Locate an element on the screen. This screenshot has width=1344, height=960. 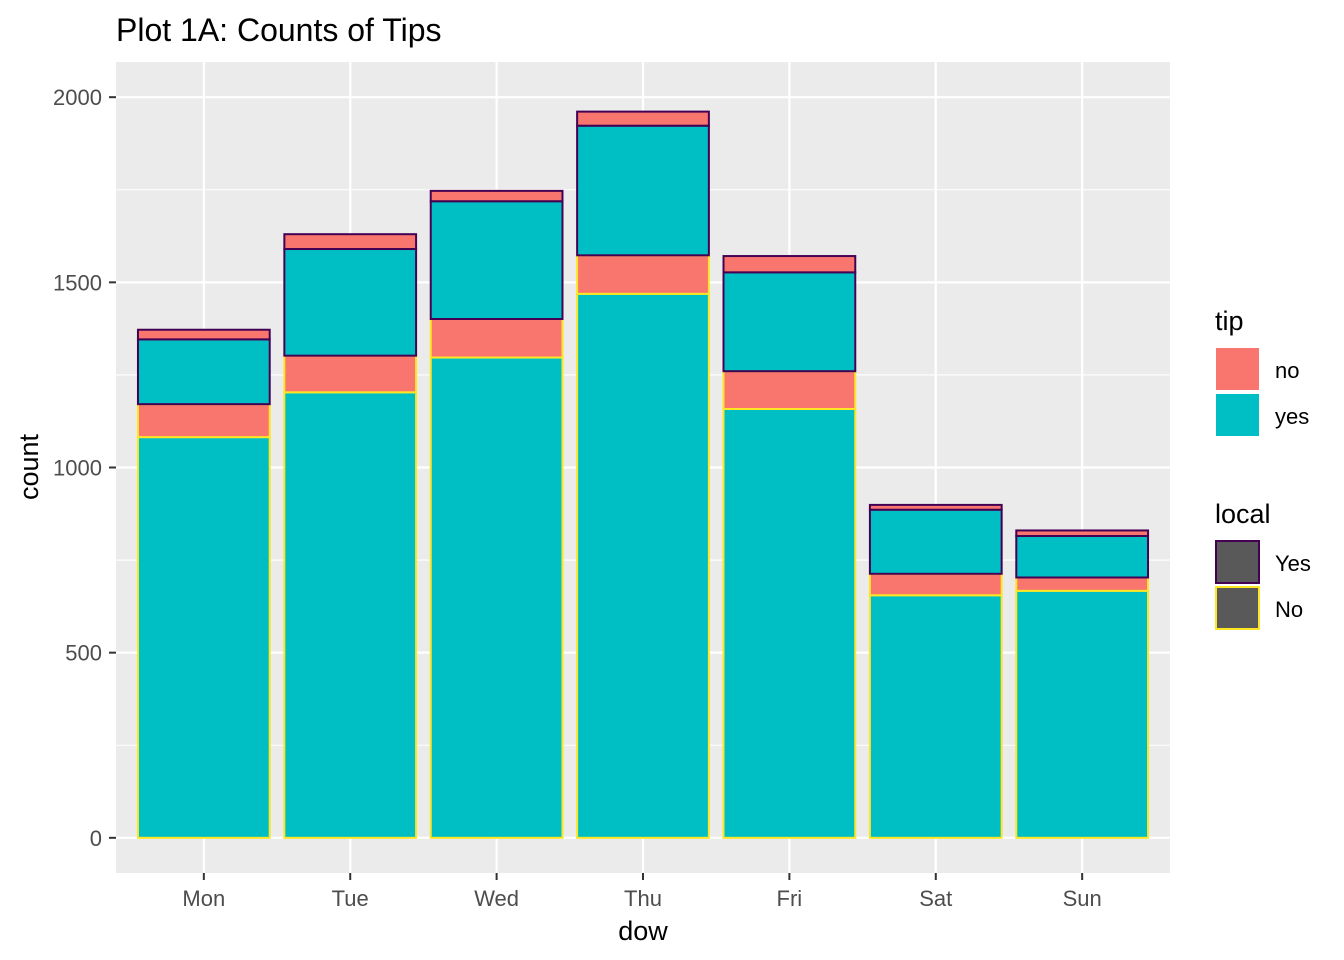
bar-mon-local-yes-tip-no is located at coordinates (203, 334).